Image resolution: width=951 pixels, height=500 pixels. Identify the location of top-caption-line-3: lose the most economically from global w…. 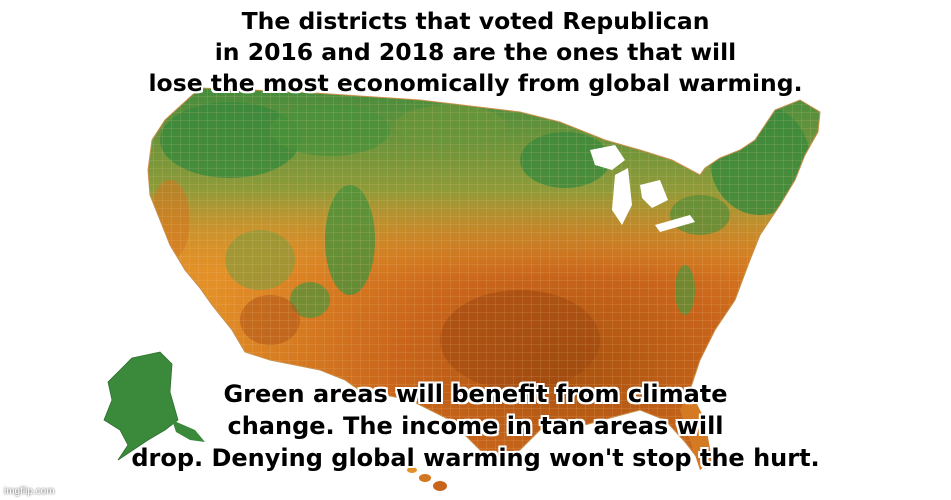
(475, 83).